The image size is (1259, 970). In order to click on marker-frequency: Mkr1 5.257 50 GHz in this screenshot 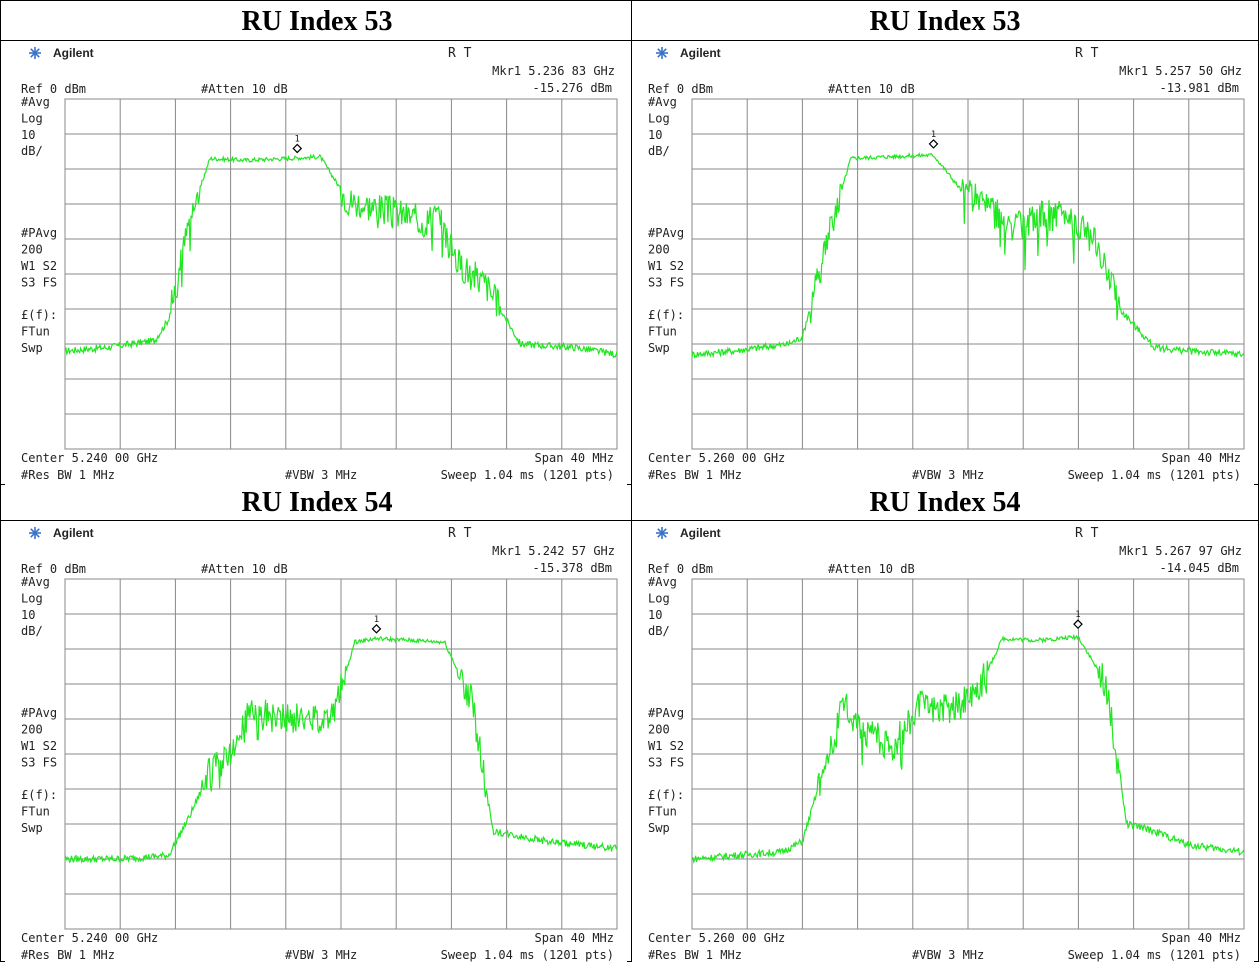, I will do `click(1180, 71)`.